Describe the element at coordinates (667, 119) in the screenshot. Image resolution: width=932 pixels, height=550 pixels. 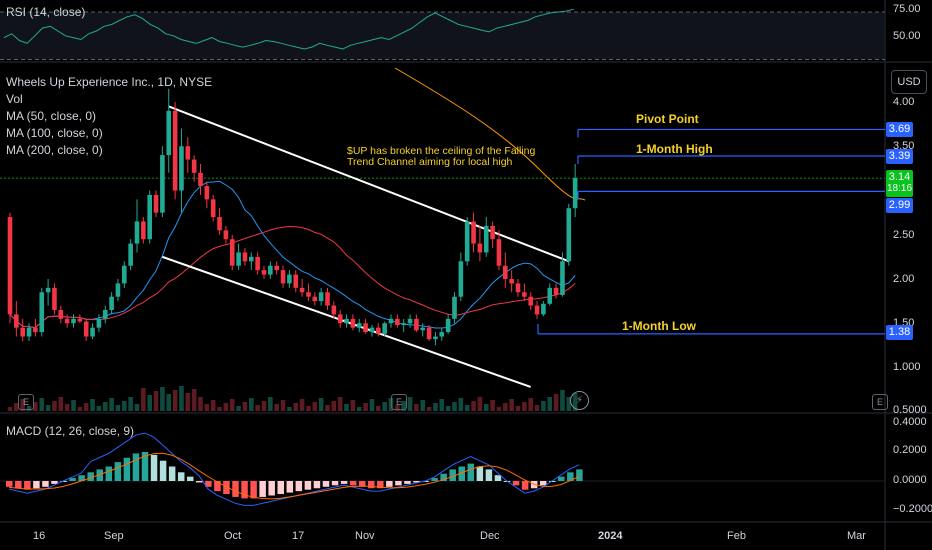
I see `pivot-point-label: Pivot Point` at that location.